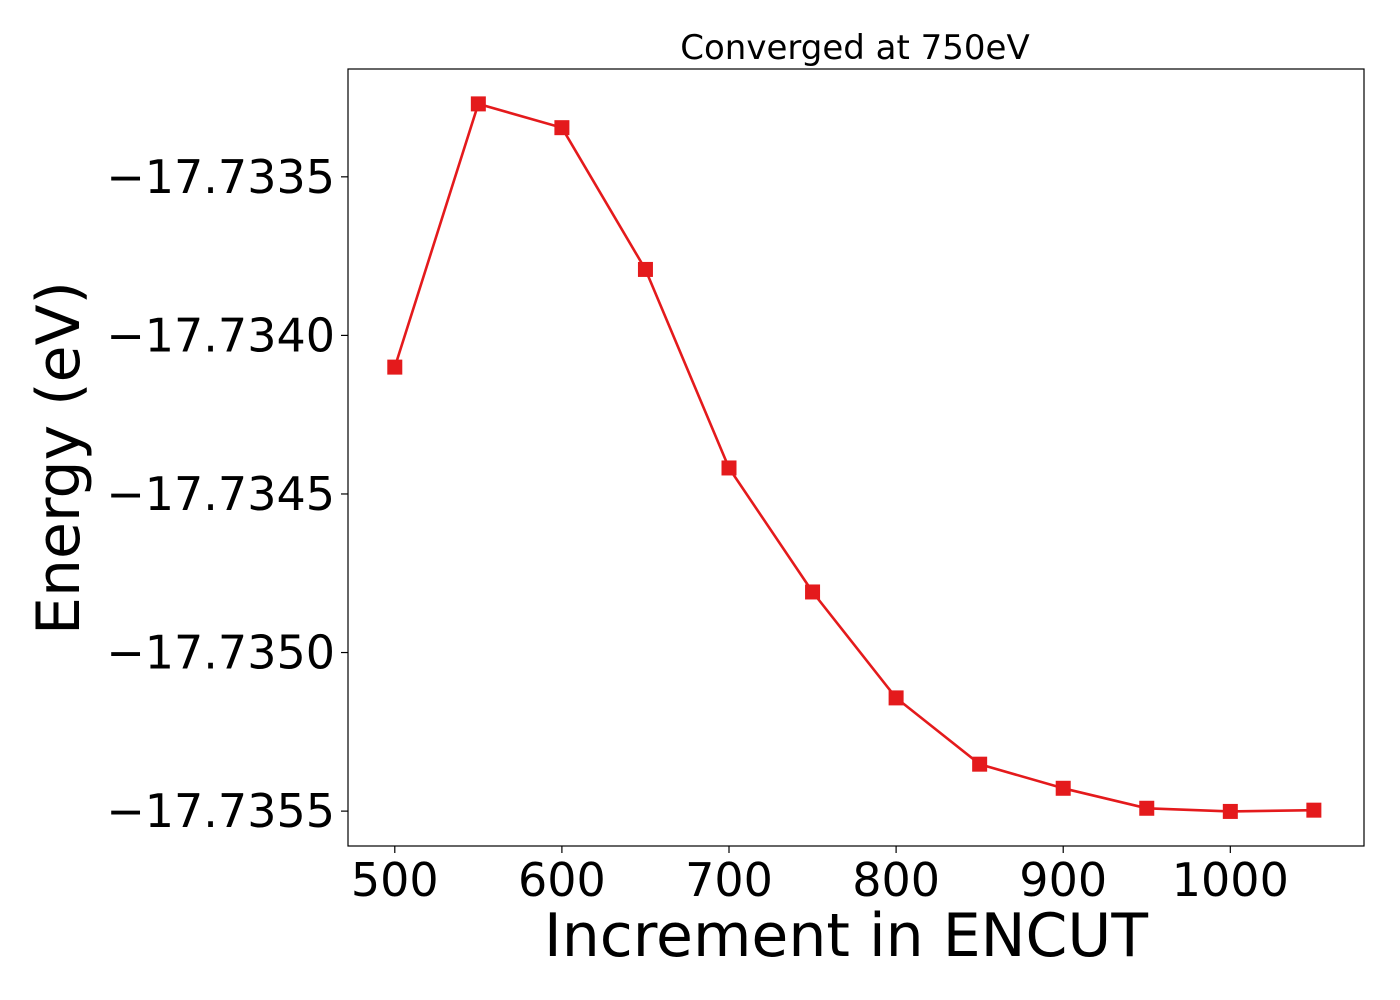 Image resolution: width=1400 pixels, height=1000 pixels. I want to click on x-tick-label: 700, so click(729, 880).